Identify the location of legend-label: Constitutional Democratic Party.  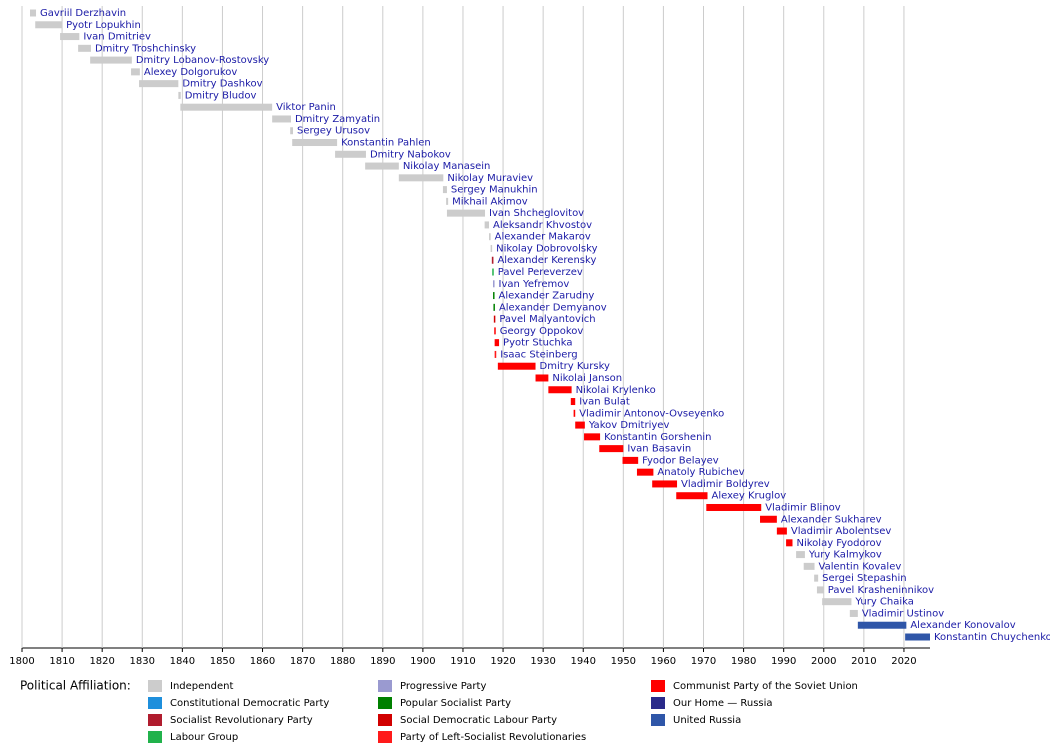
(249, 703).